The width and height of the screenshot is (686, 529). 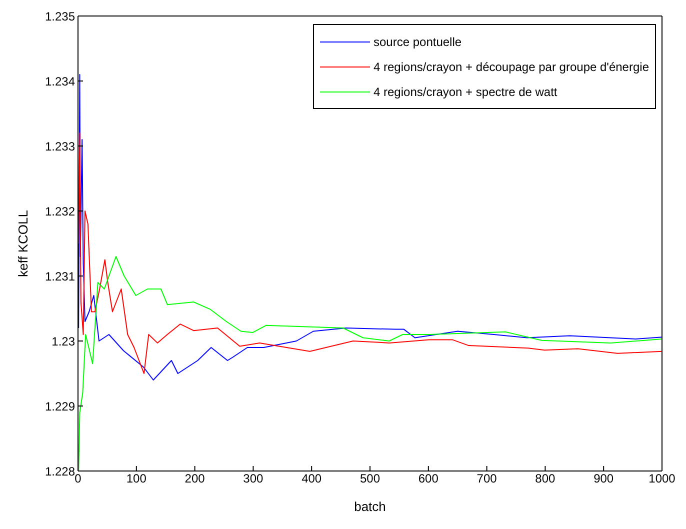 I want to click on y-tick-label: 1.231, so click(x=60, y=276).